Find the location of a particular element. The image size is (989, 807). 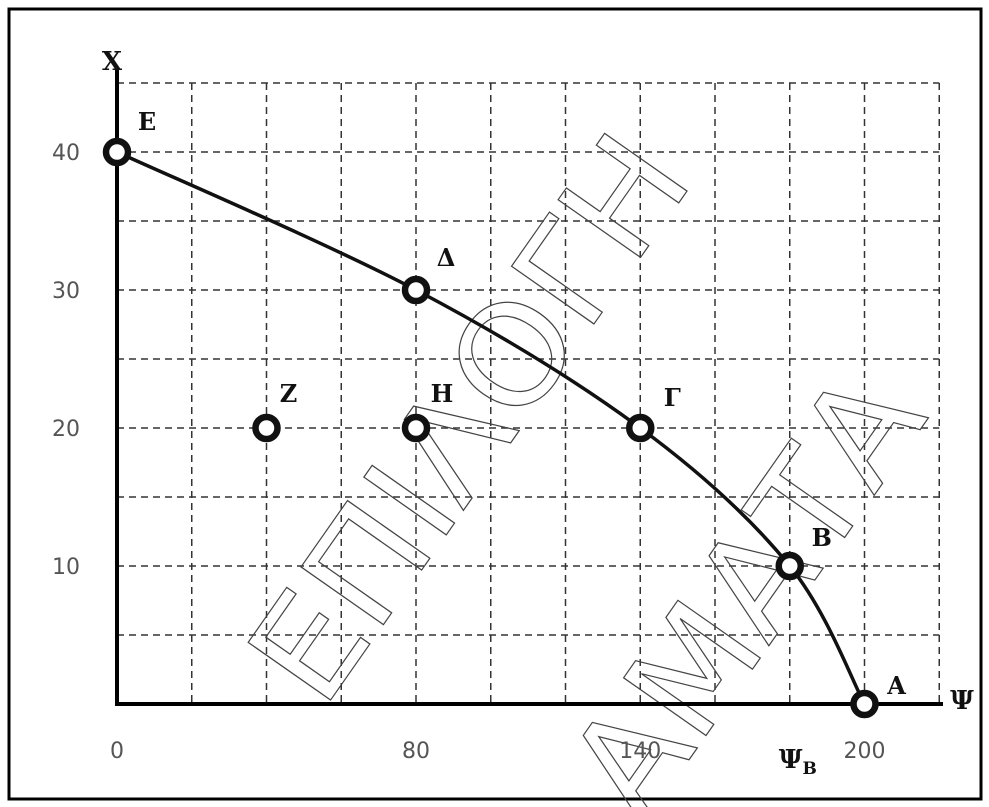

y-tick-label: 30 is located at coordinates (66, 291).